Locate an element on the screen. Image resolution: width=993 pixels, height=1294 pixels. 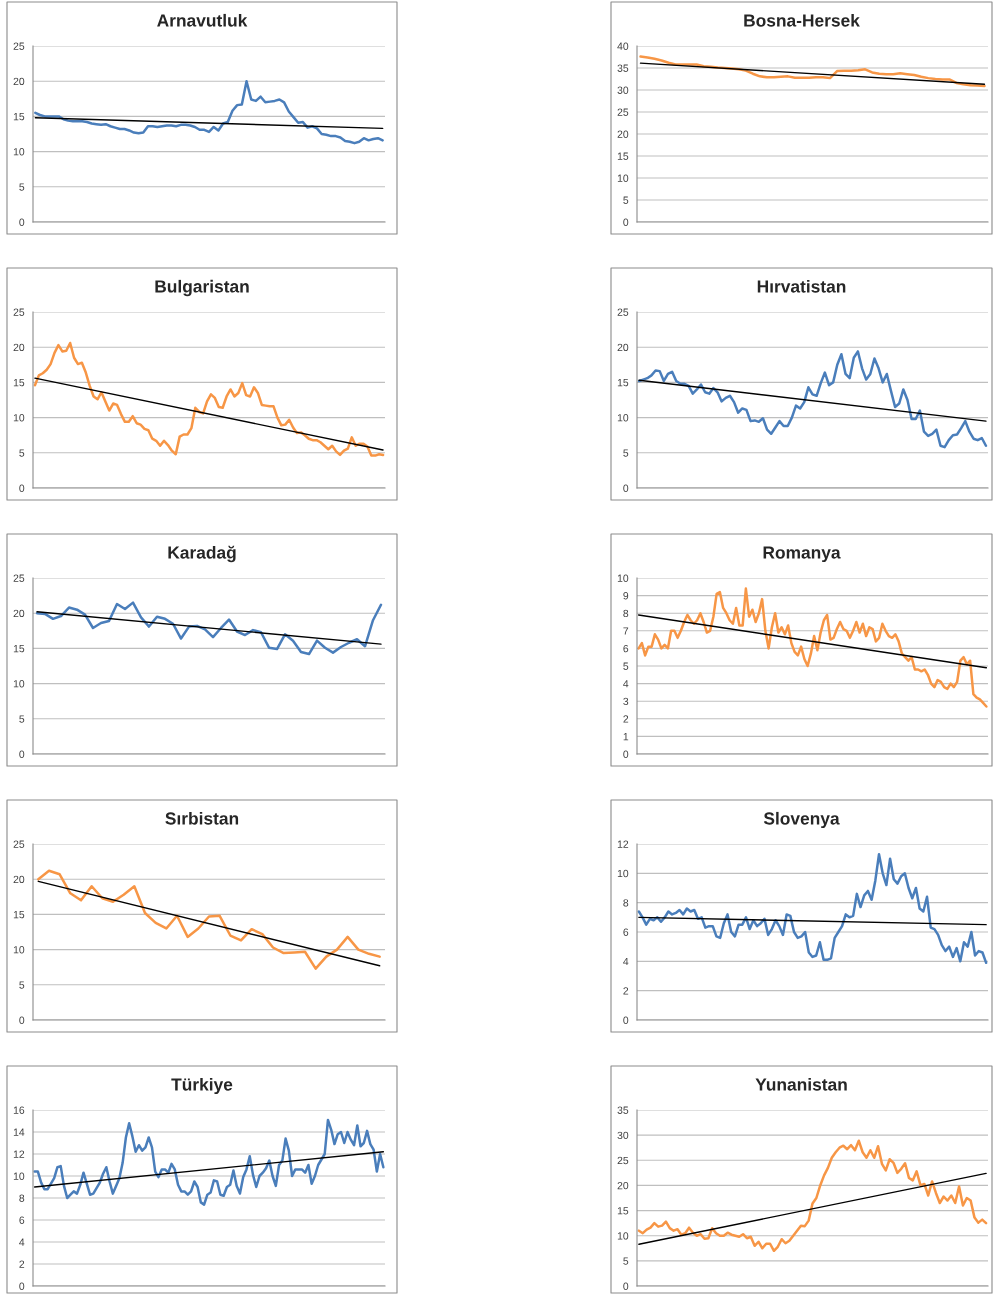
y-tick-label: 40 is located at coordinates (623, 46).